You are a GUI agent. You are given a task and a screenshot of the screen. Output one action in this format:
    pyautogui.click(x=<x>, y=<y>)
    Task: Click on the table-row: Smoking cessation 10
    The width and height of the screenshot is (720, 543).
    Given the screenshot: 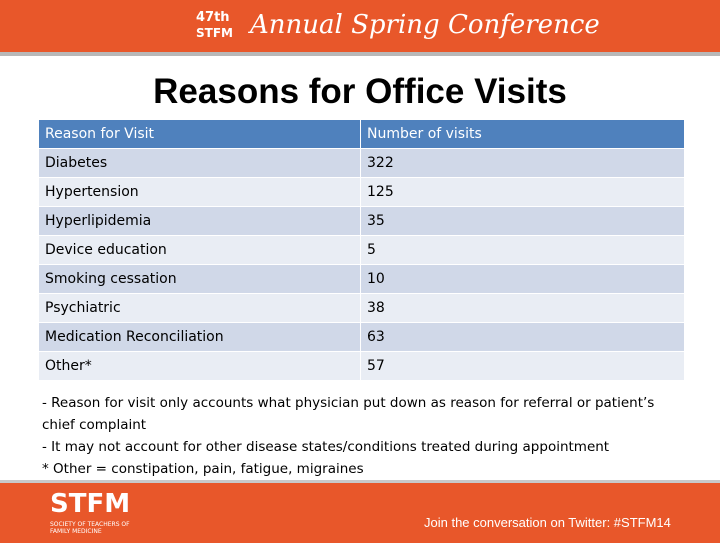 What is the action you would take?
    pyautogui.click(x=361, y=279)
    